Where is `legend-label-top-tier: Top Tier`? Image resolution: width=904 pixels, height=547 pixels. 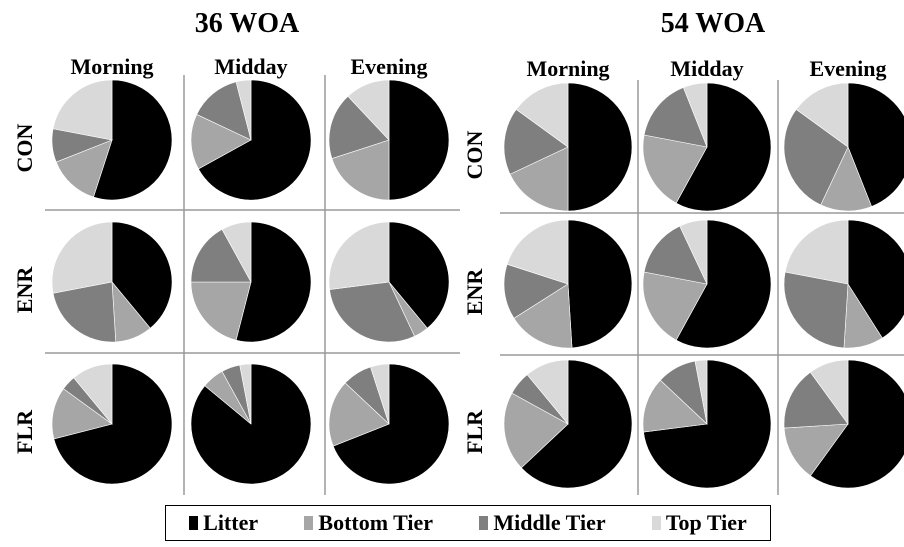
legend-label-top-tier: Top Tier is located at coordinates (706, 522).